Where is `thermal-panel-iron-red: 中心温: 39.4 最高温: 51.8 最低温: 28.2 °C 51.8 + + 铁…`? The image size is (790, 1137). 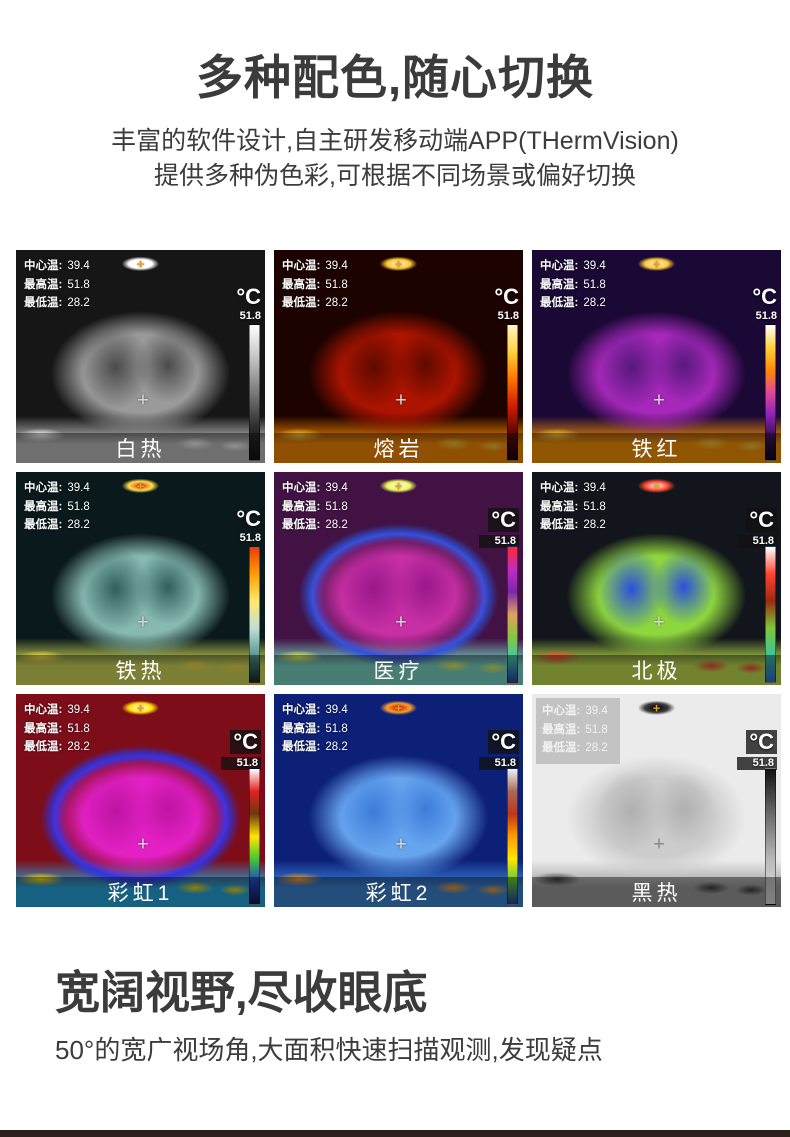
thermal-panel-iron-red: 中心温: 39.4 最高温: 51.8 最低温: 28.2 °C 51.8 + + 铁… is located at coordinates (656, 356).